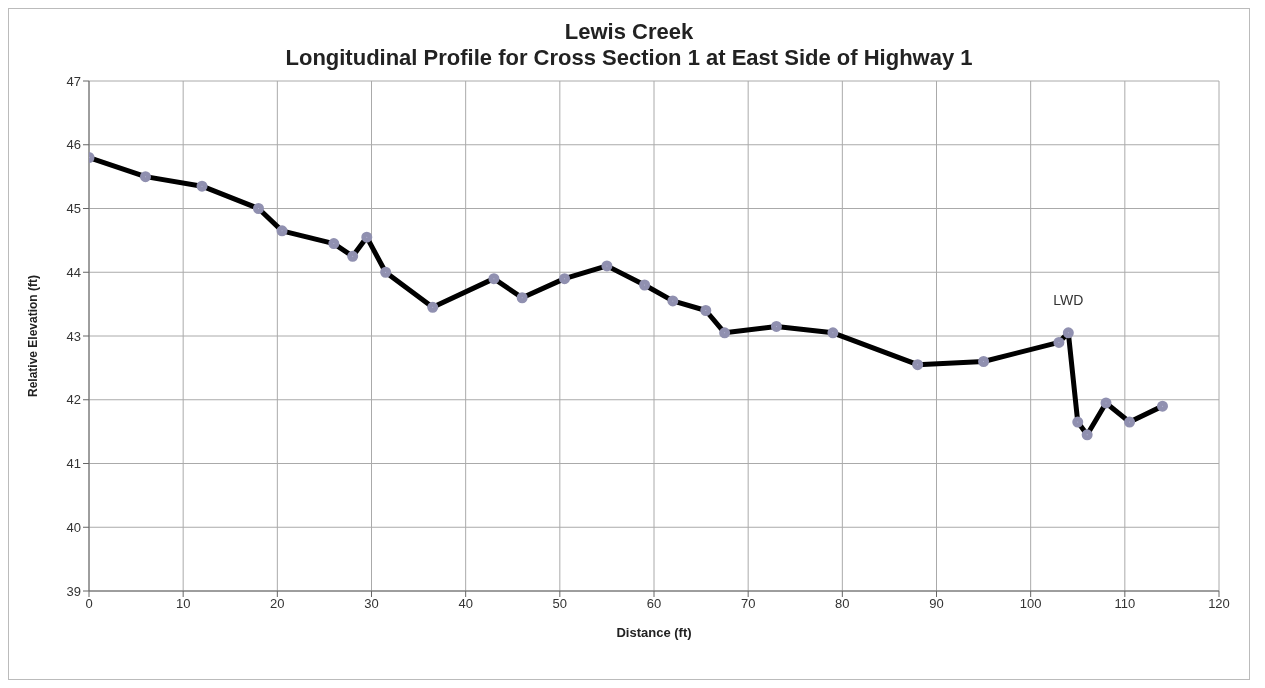 This screenshot has width=1265, height=688. What do you see at coordinates (465, 604) in the screenshot?
I see `x-tick-label: 40` at bounding box center [465, 604].